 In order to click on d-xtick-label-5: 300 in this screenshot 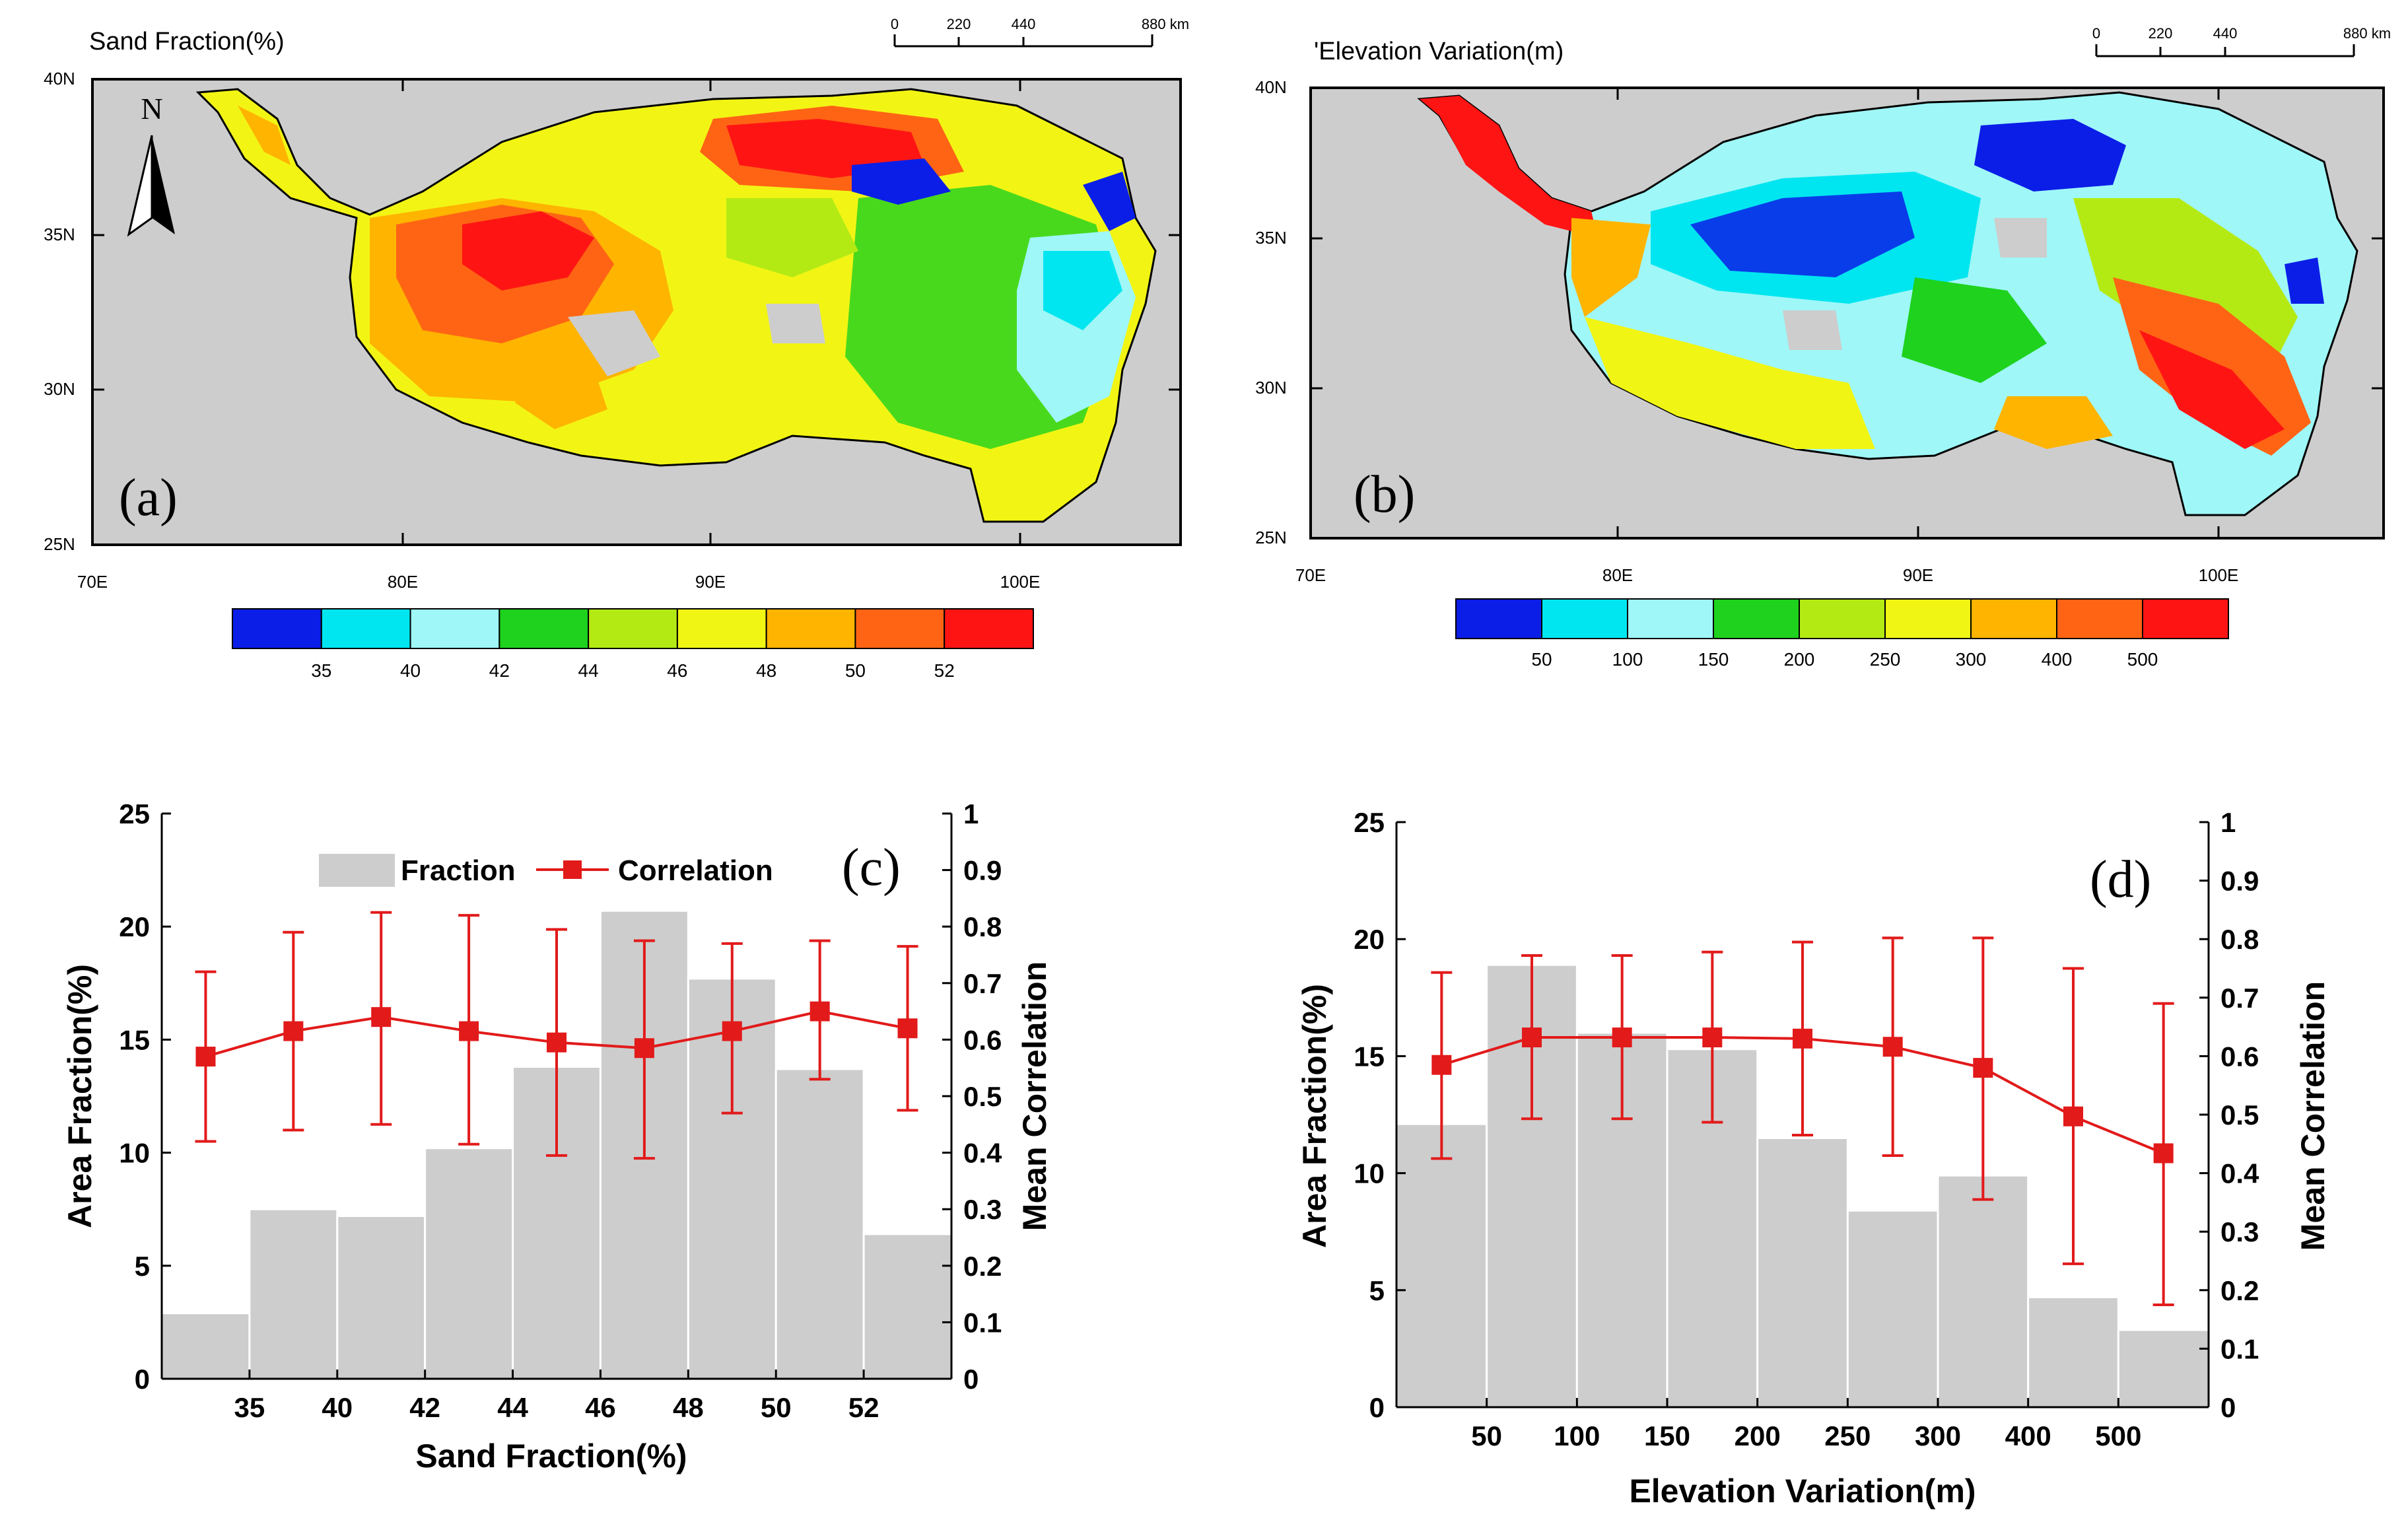, I will do `click(1938, 1435)`.